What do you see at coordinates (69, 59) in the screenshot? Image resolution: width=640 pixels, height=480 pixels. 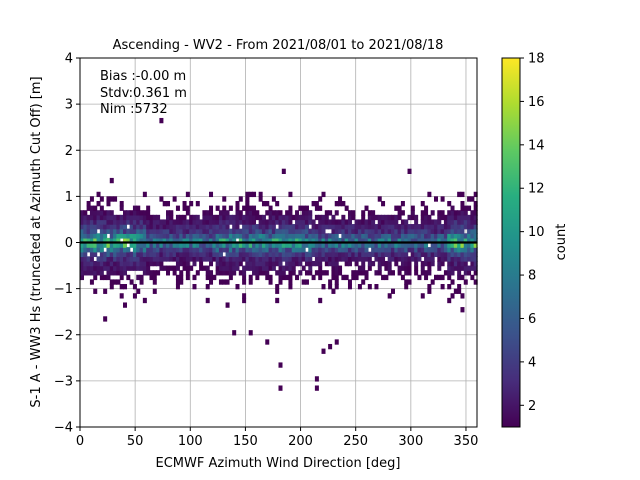 I see `y-tick-label: 4` at bounding box center [69, 59].